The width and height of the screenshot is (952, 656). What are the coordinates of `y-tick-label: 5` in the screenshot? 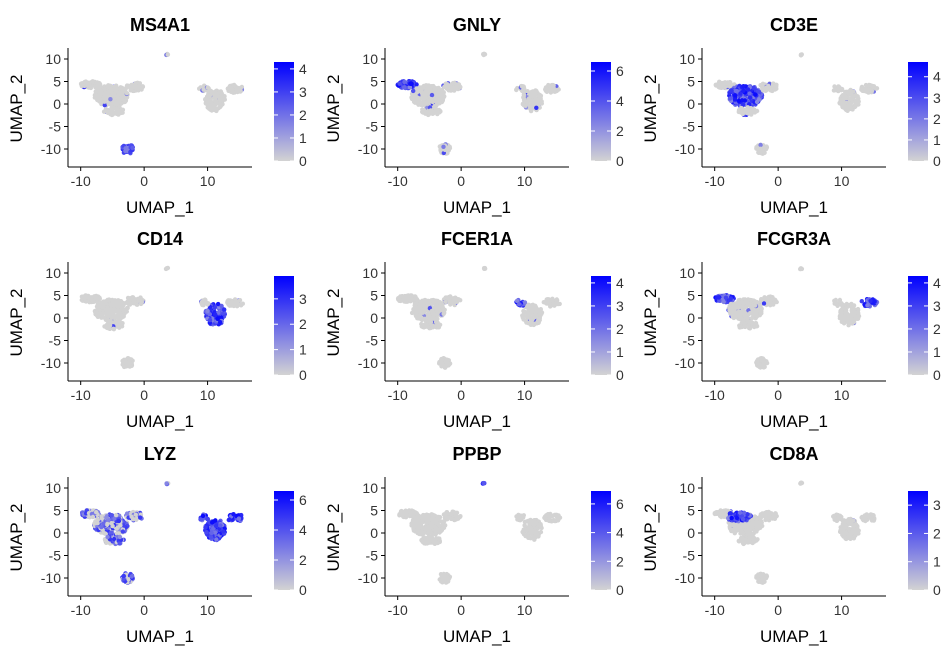 It's located at (57, 82).